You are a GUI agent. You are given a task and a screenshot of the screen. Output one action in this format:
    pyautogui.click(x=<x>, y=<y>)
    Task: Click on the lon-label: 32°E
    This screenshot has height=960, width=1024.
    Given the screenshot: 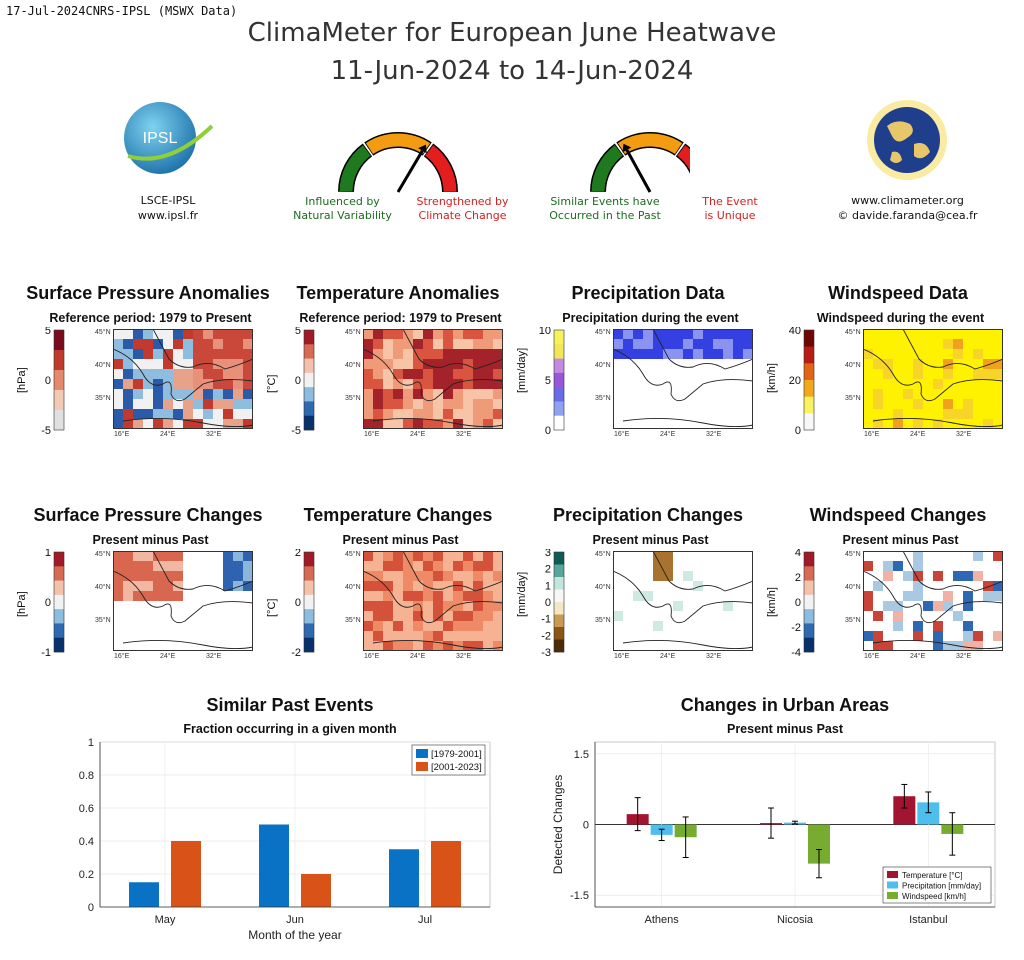 What is the action you would take?
    pyautogui.click(x=964, y=656)
    